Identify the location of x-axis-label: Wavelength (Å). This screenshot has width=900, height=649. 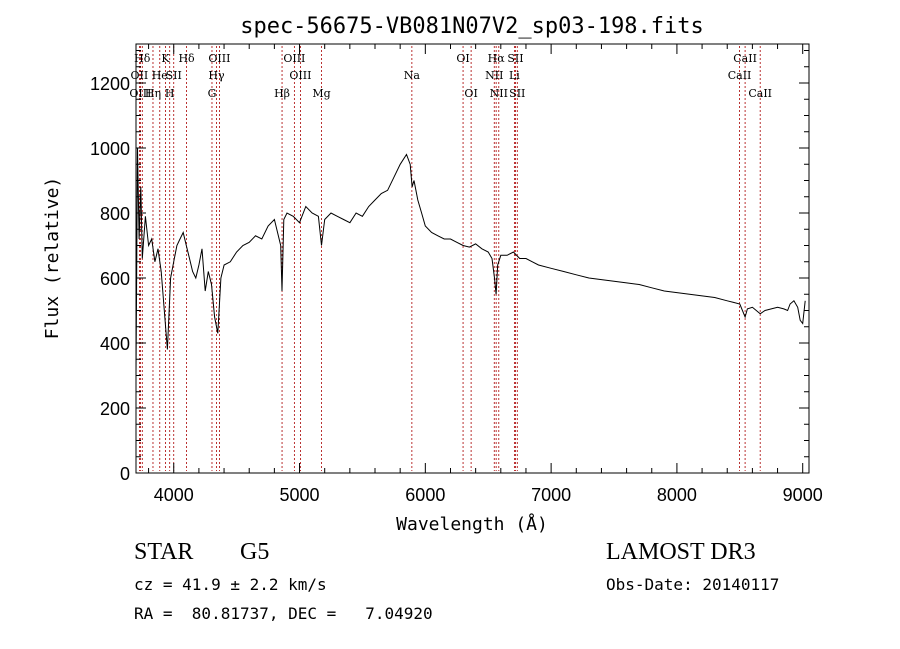
(472, 524).